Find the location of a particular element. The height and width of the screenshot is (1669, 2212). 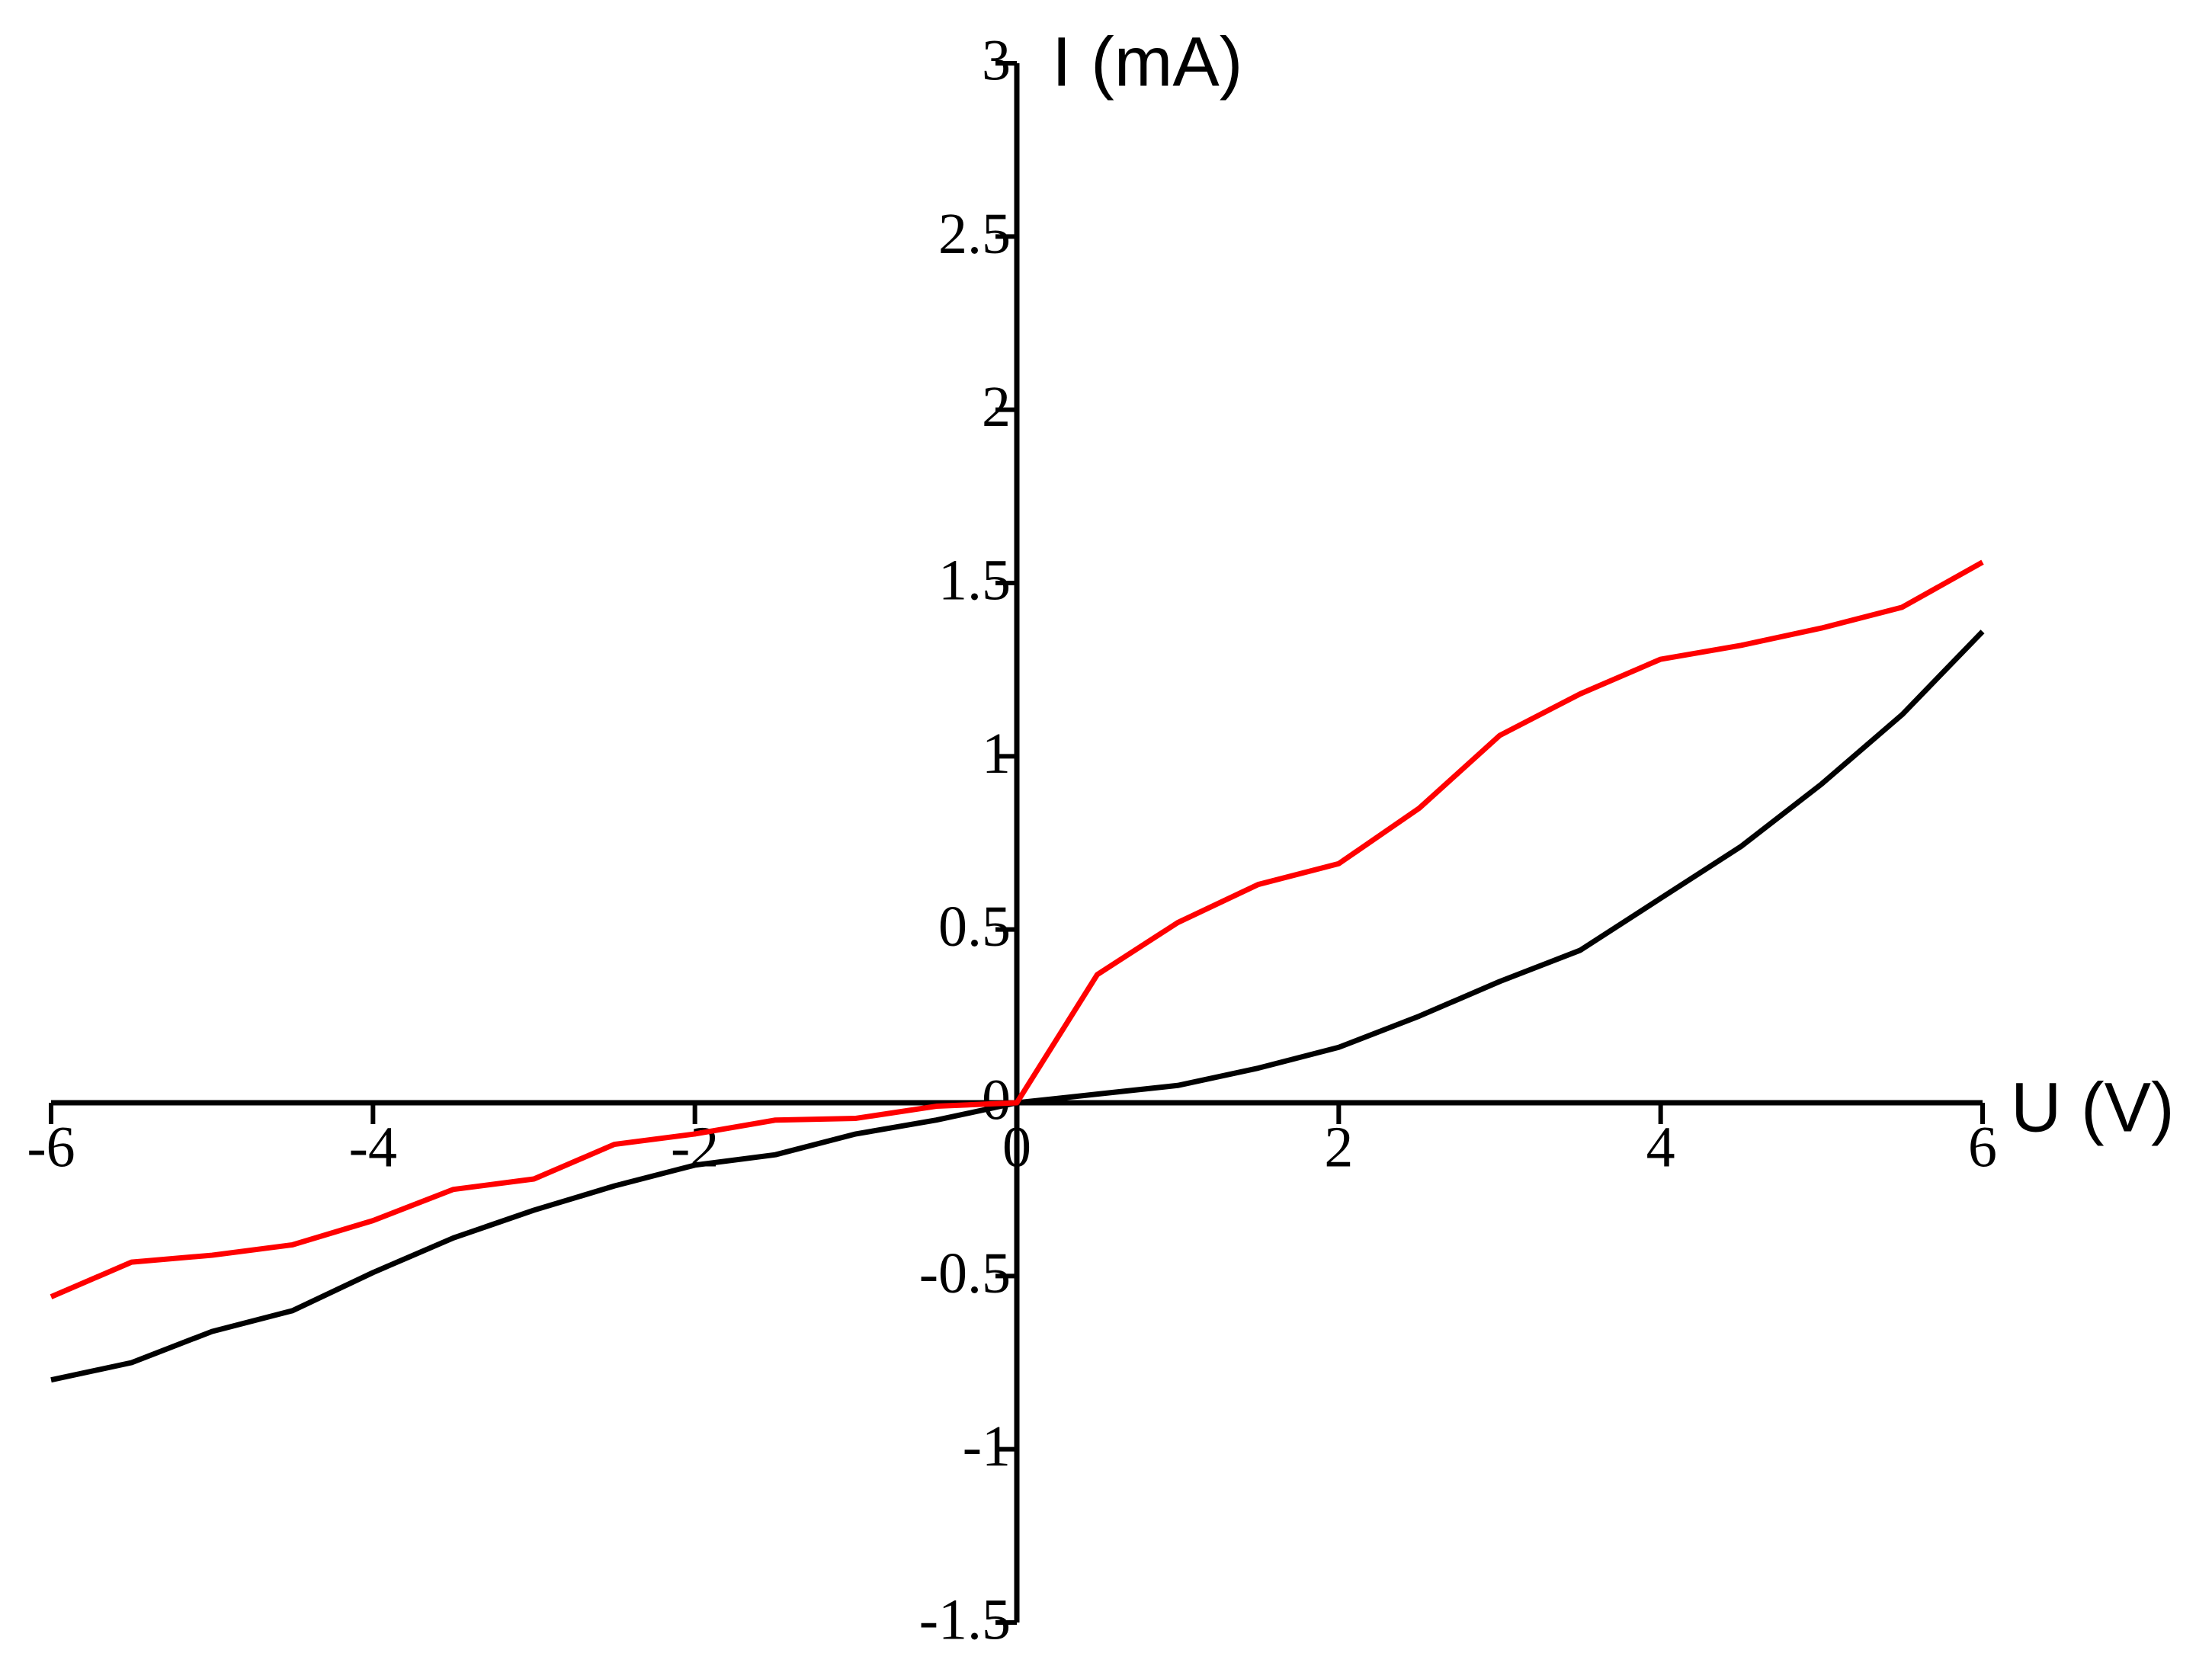

x-tick-label: 4 is located at coordinates (1660, 1147).